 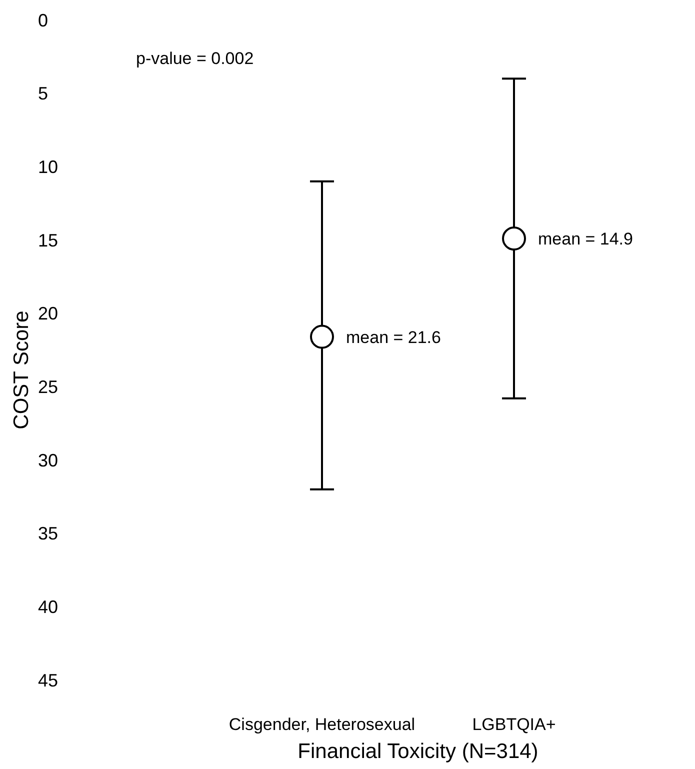 I want to click on y-tick-label: 0, so click(x=43, y=20).